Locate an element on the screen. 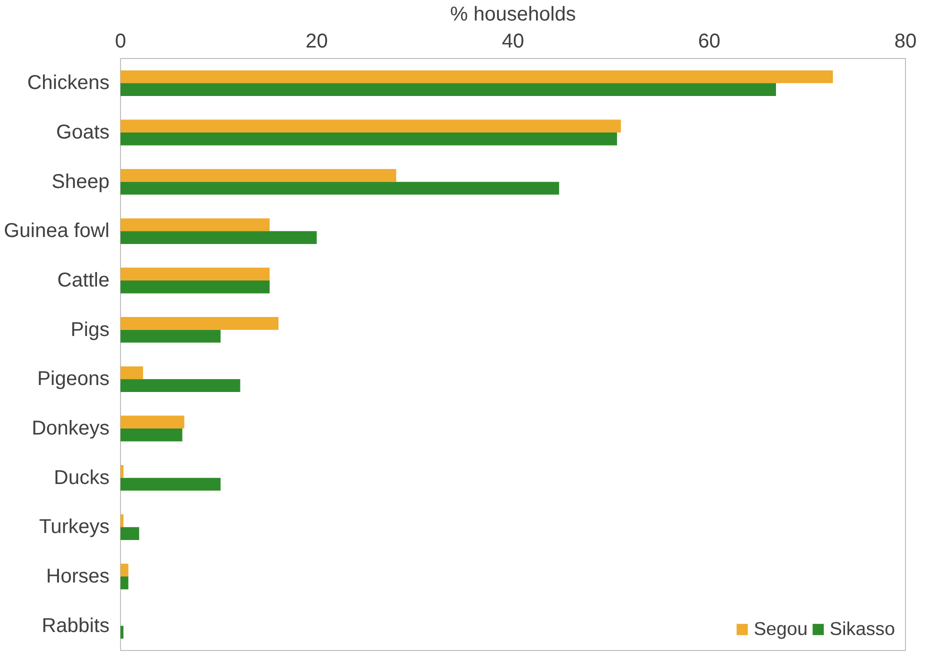  legend-label: Segou is located at coordinates (781, 629).